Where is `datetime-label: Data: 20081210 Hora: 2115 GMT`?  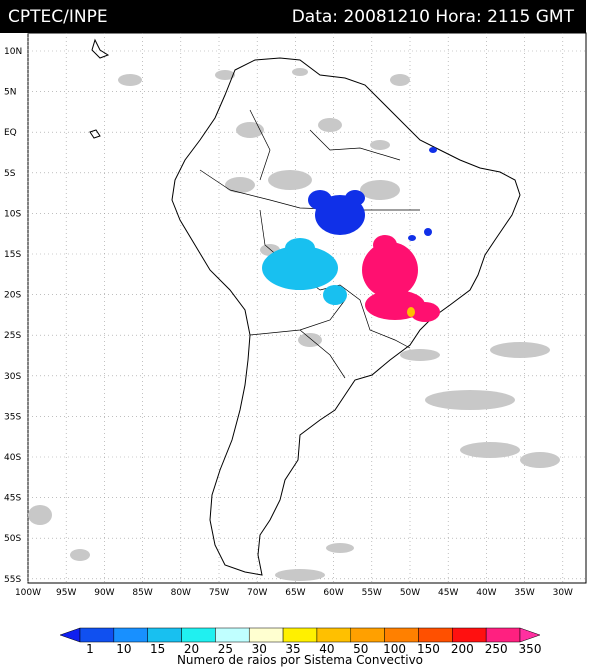 datetime-label: Data: 20081210 Hora: 2115 GMT is located at coordinates (432, 17).